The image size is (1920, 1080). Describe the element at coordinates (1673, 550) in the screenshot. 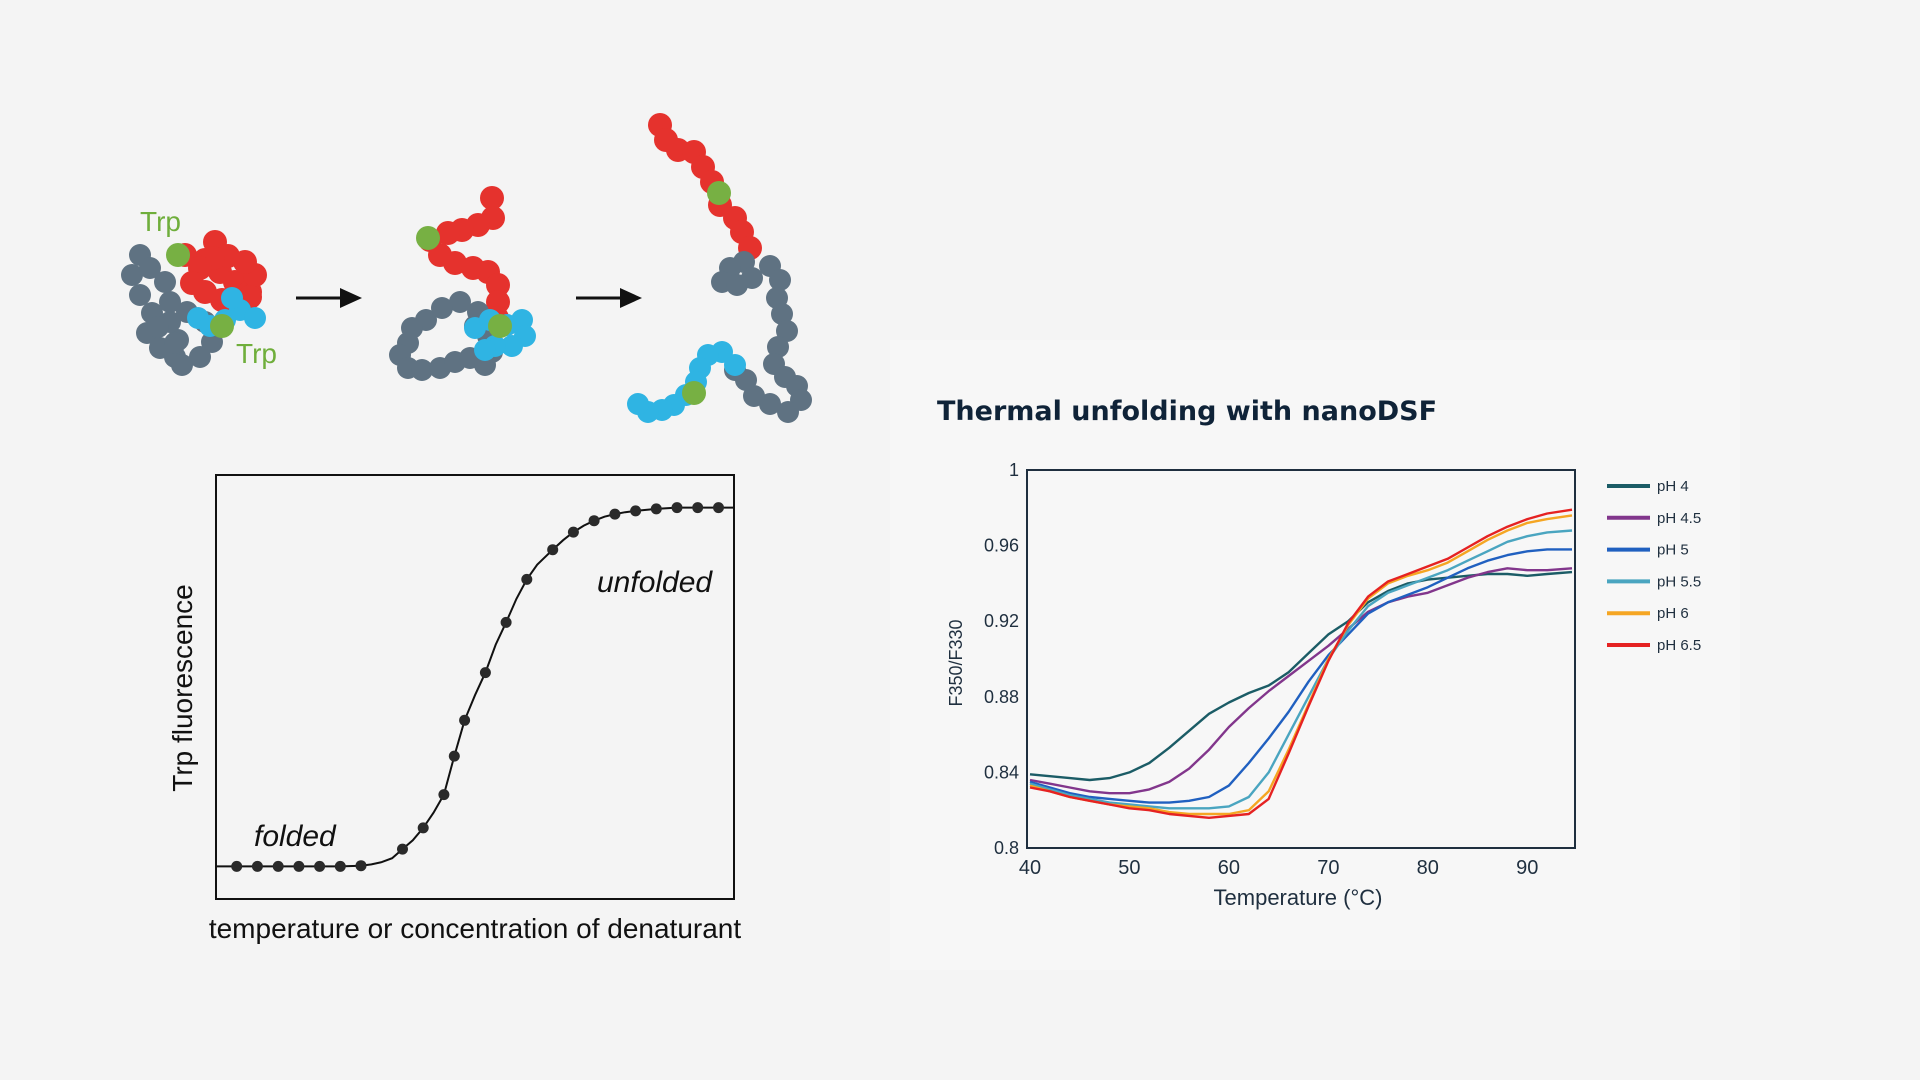

I see `legend-label: pH 5` at that location.